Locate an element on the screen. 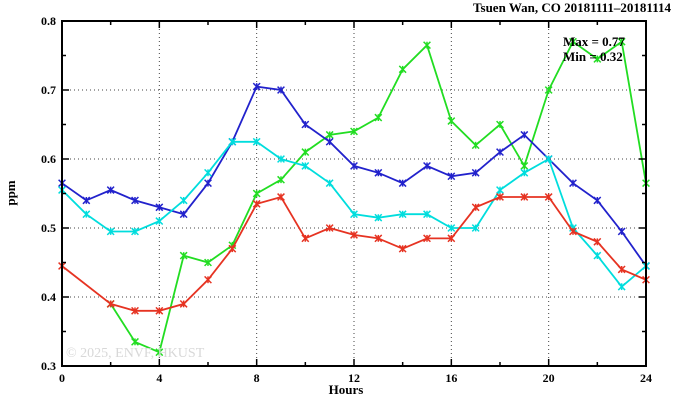  x-tick-label-8: 8 is located at coordinates (257, 378).